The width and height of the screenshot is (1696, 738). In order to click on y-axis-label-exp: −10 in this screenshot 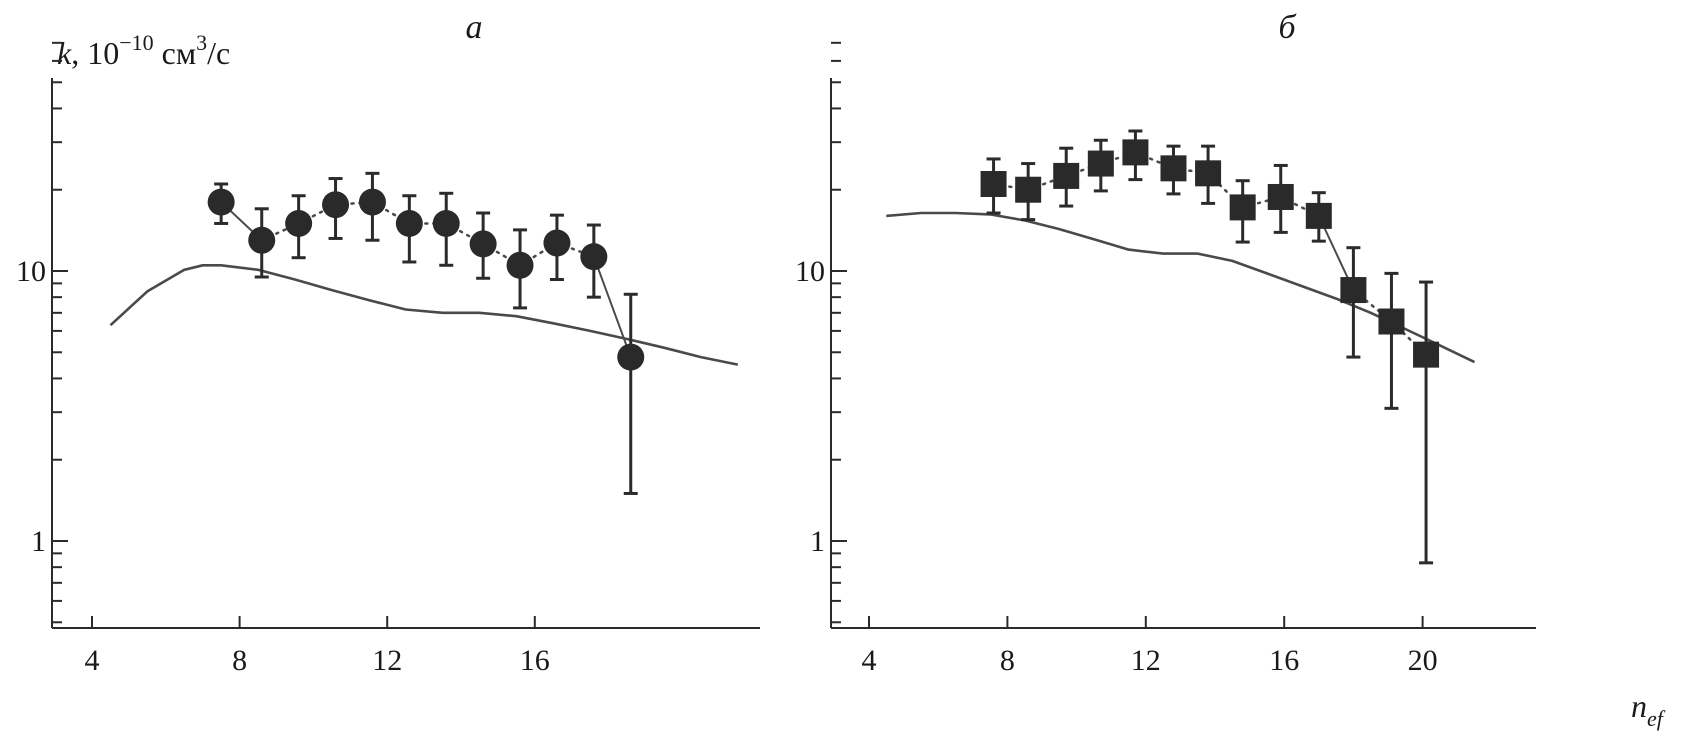, I will do `click(136, 42)`.